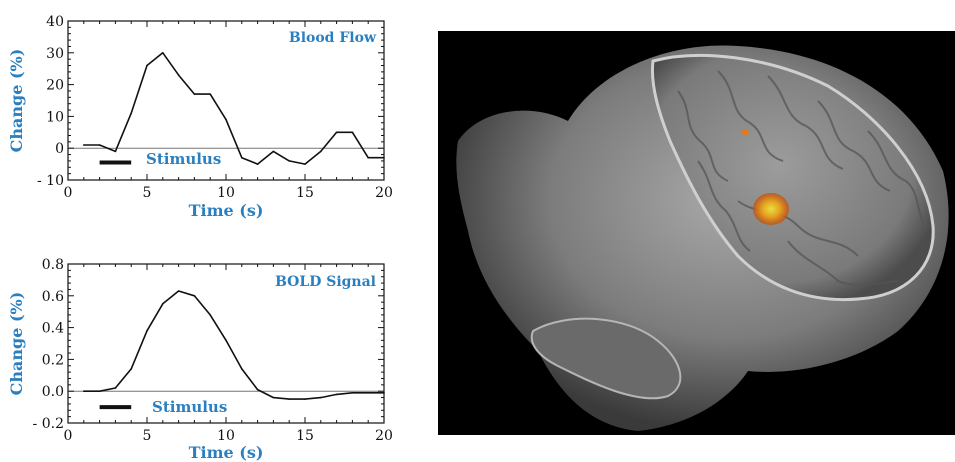 Image resolution: width=955 pixels, height=462 pixels. I want to click on y-tick-label: 0.6, so click(53, 297).